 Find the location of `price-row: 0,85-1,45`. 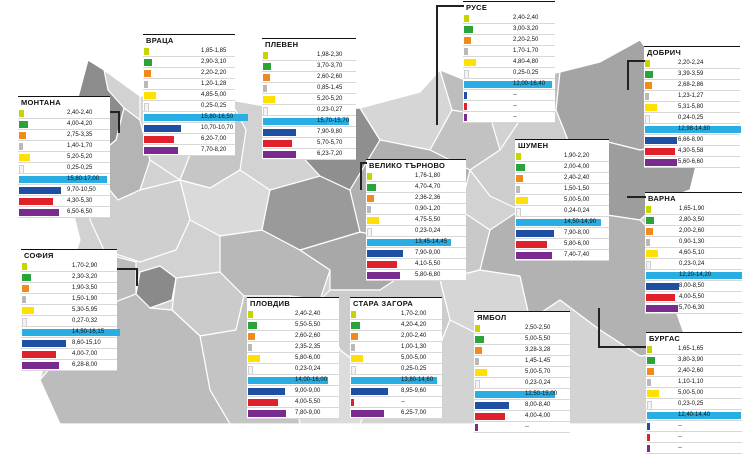

price-row: 0,85-1,45 is located at coordinates (309, 88).